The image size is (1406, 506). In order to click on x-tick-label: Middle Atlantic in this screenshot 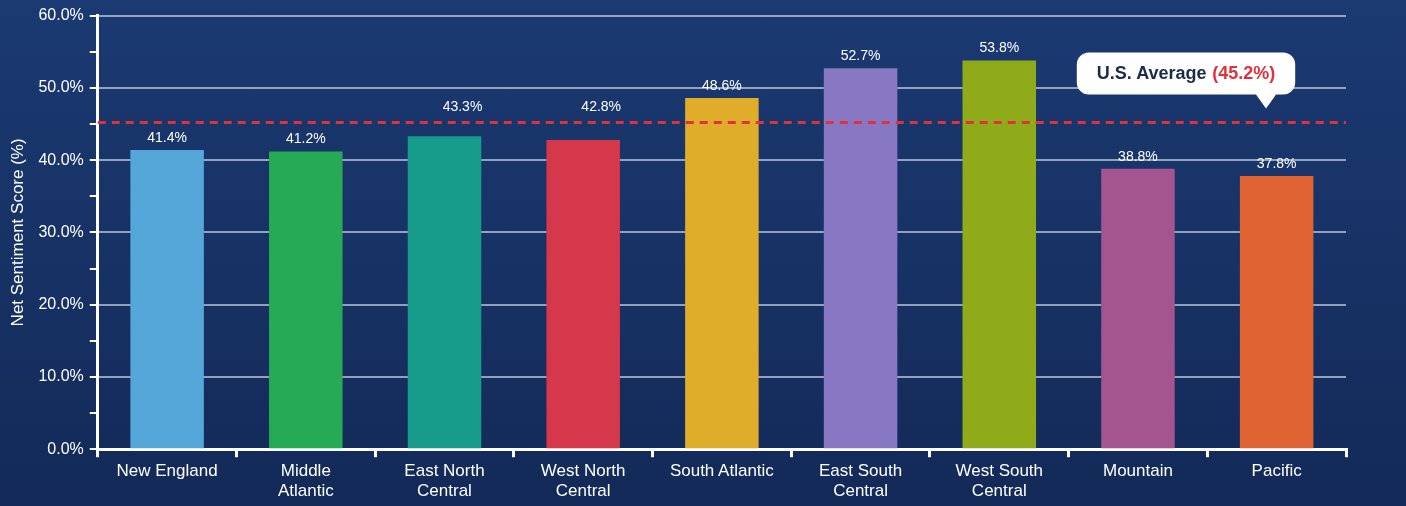, I will do `click(306, 481)`.